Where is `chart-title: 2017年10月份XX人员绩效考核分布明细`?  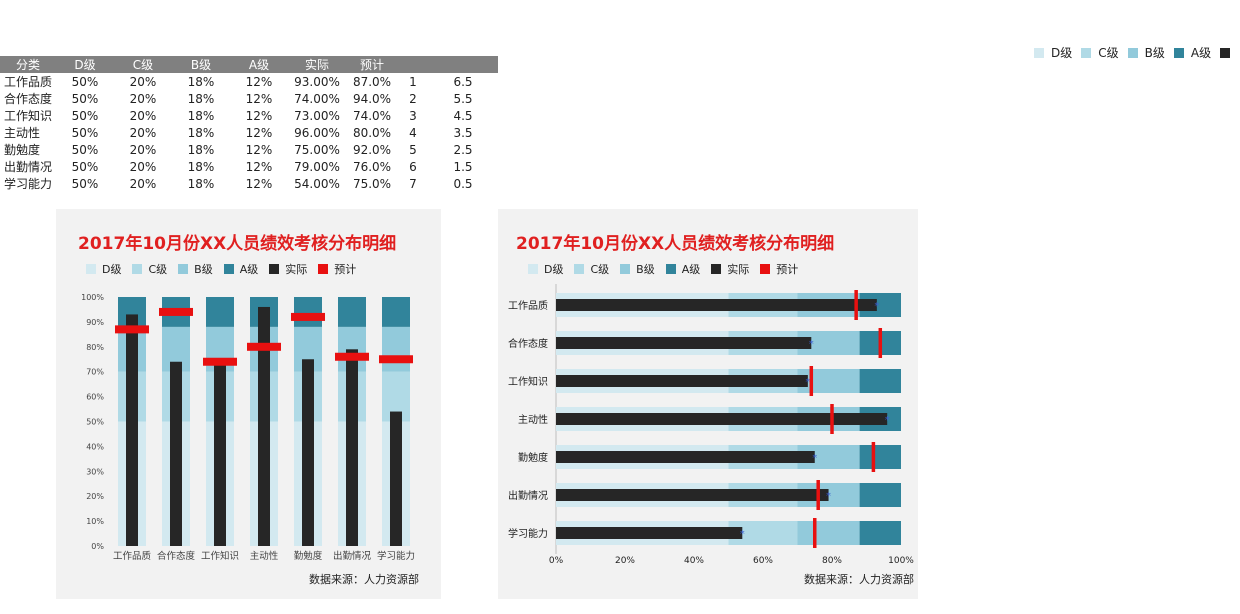 chart-title: 2017年10月份XX人员绩效考核分布明细 is located at coordinates (237, 244).